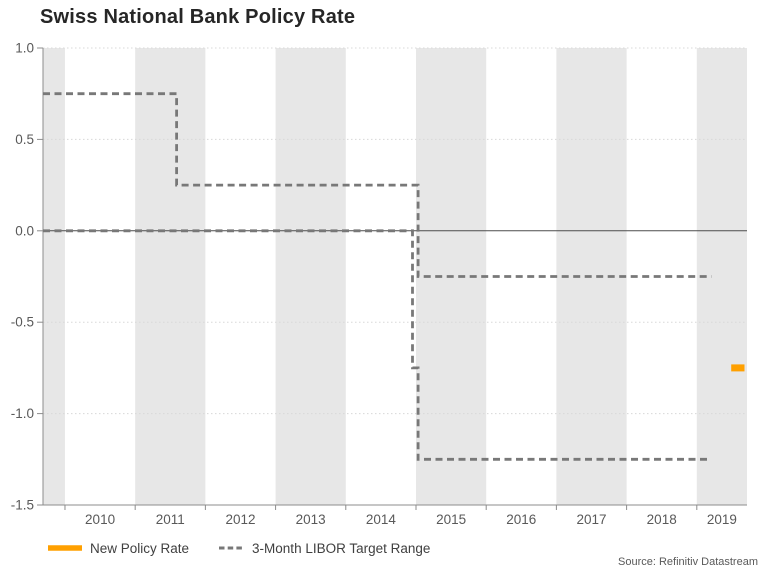  I want to click on y-tick-label: -0.5, so click(22, 322).